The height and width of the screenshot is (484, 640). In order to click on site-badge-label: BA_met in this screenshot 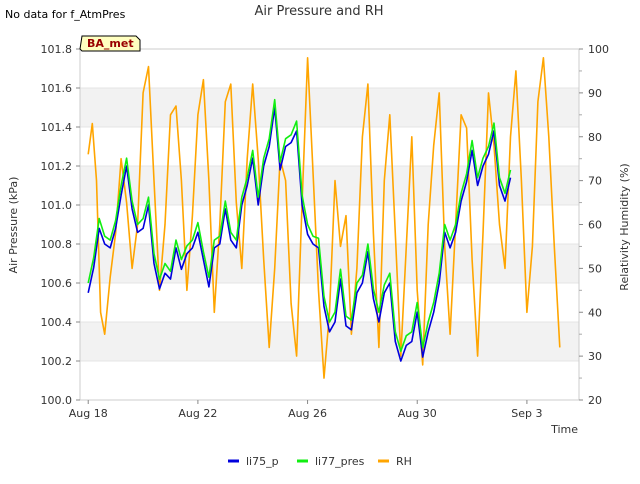, I will do `click(110, 43)`.